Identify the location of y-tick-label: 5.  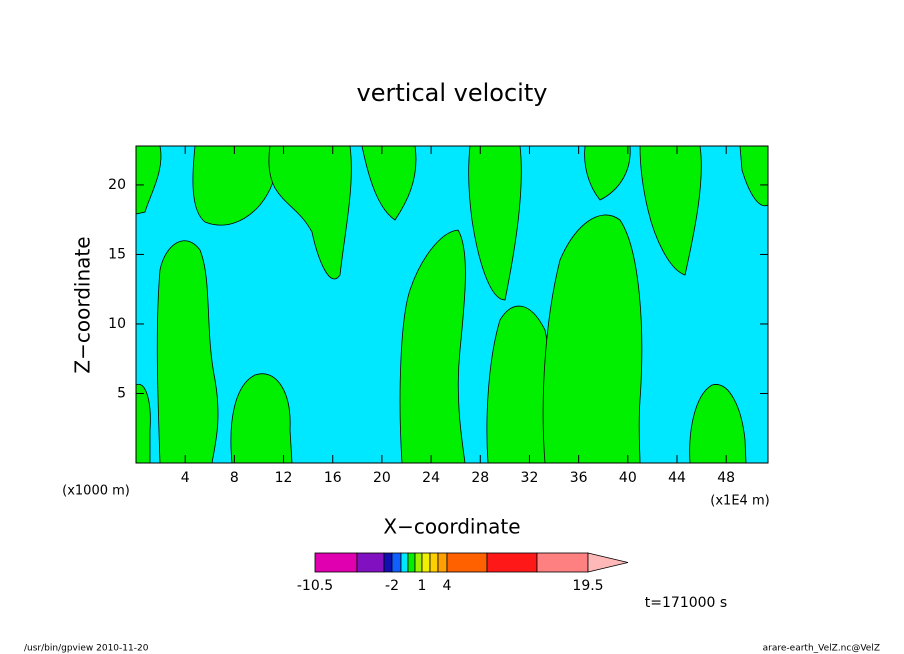
(121, 393).